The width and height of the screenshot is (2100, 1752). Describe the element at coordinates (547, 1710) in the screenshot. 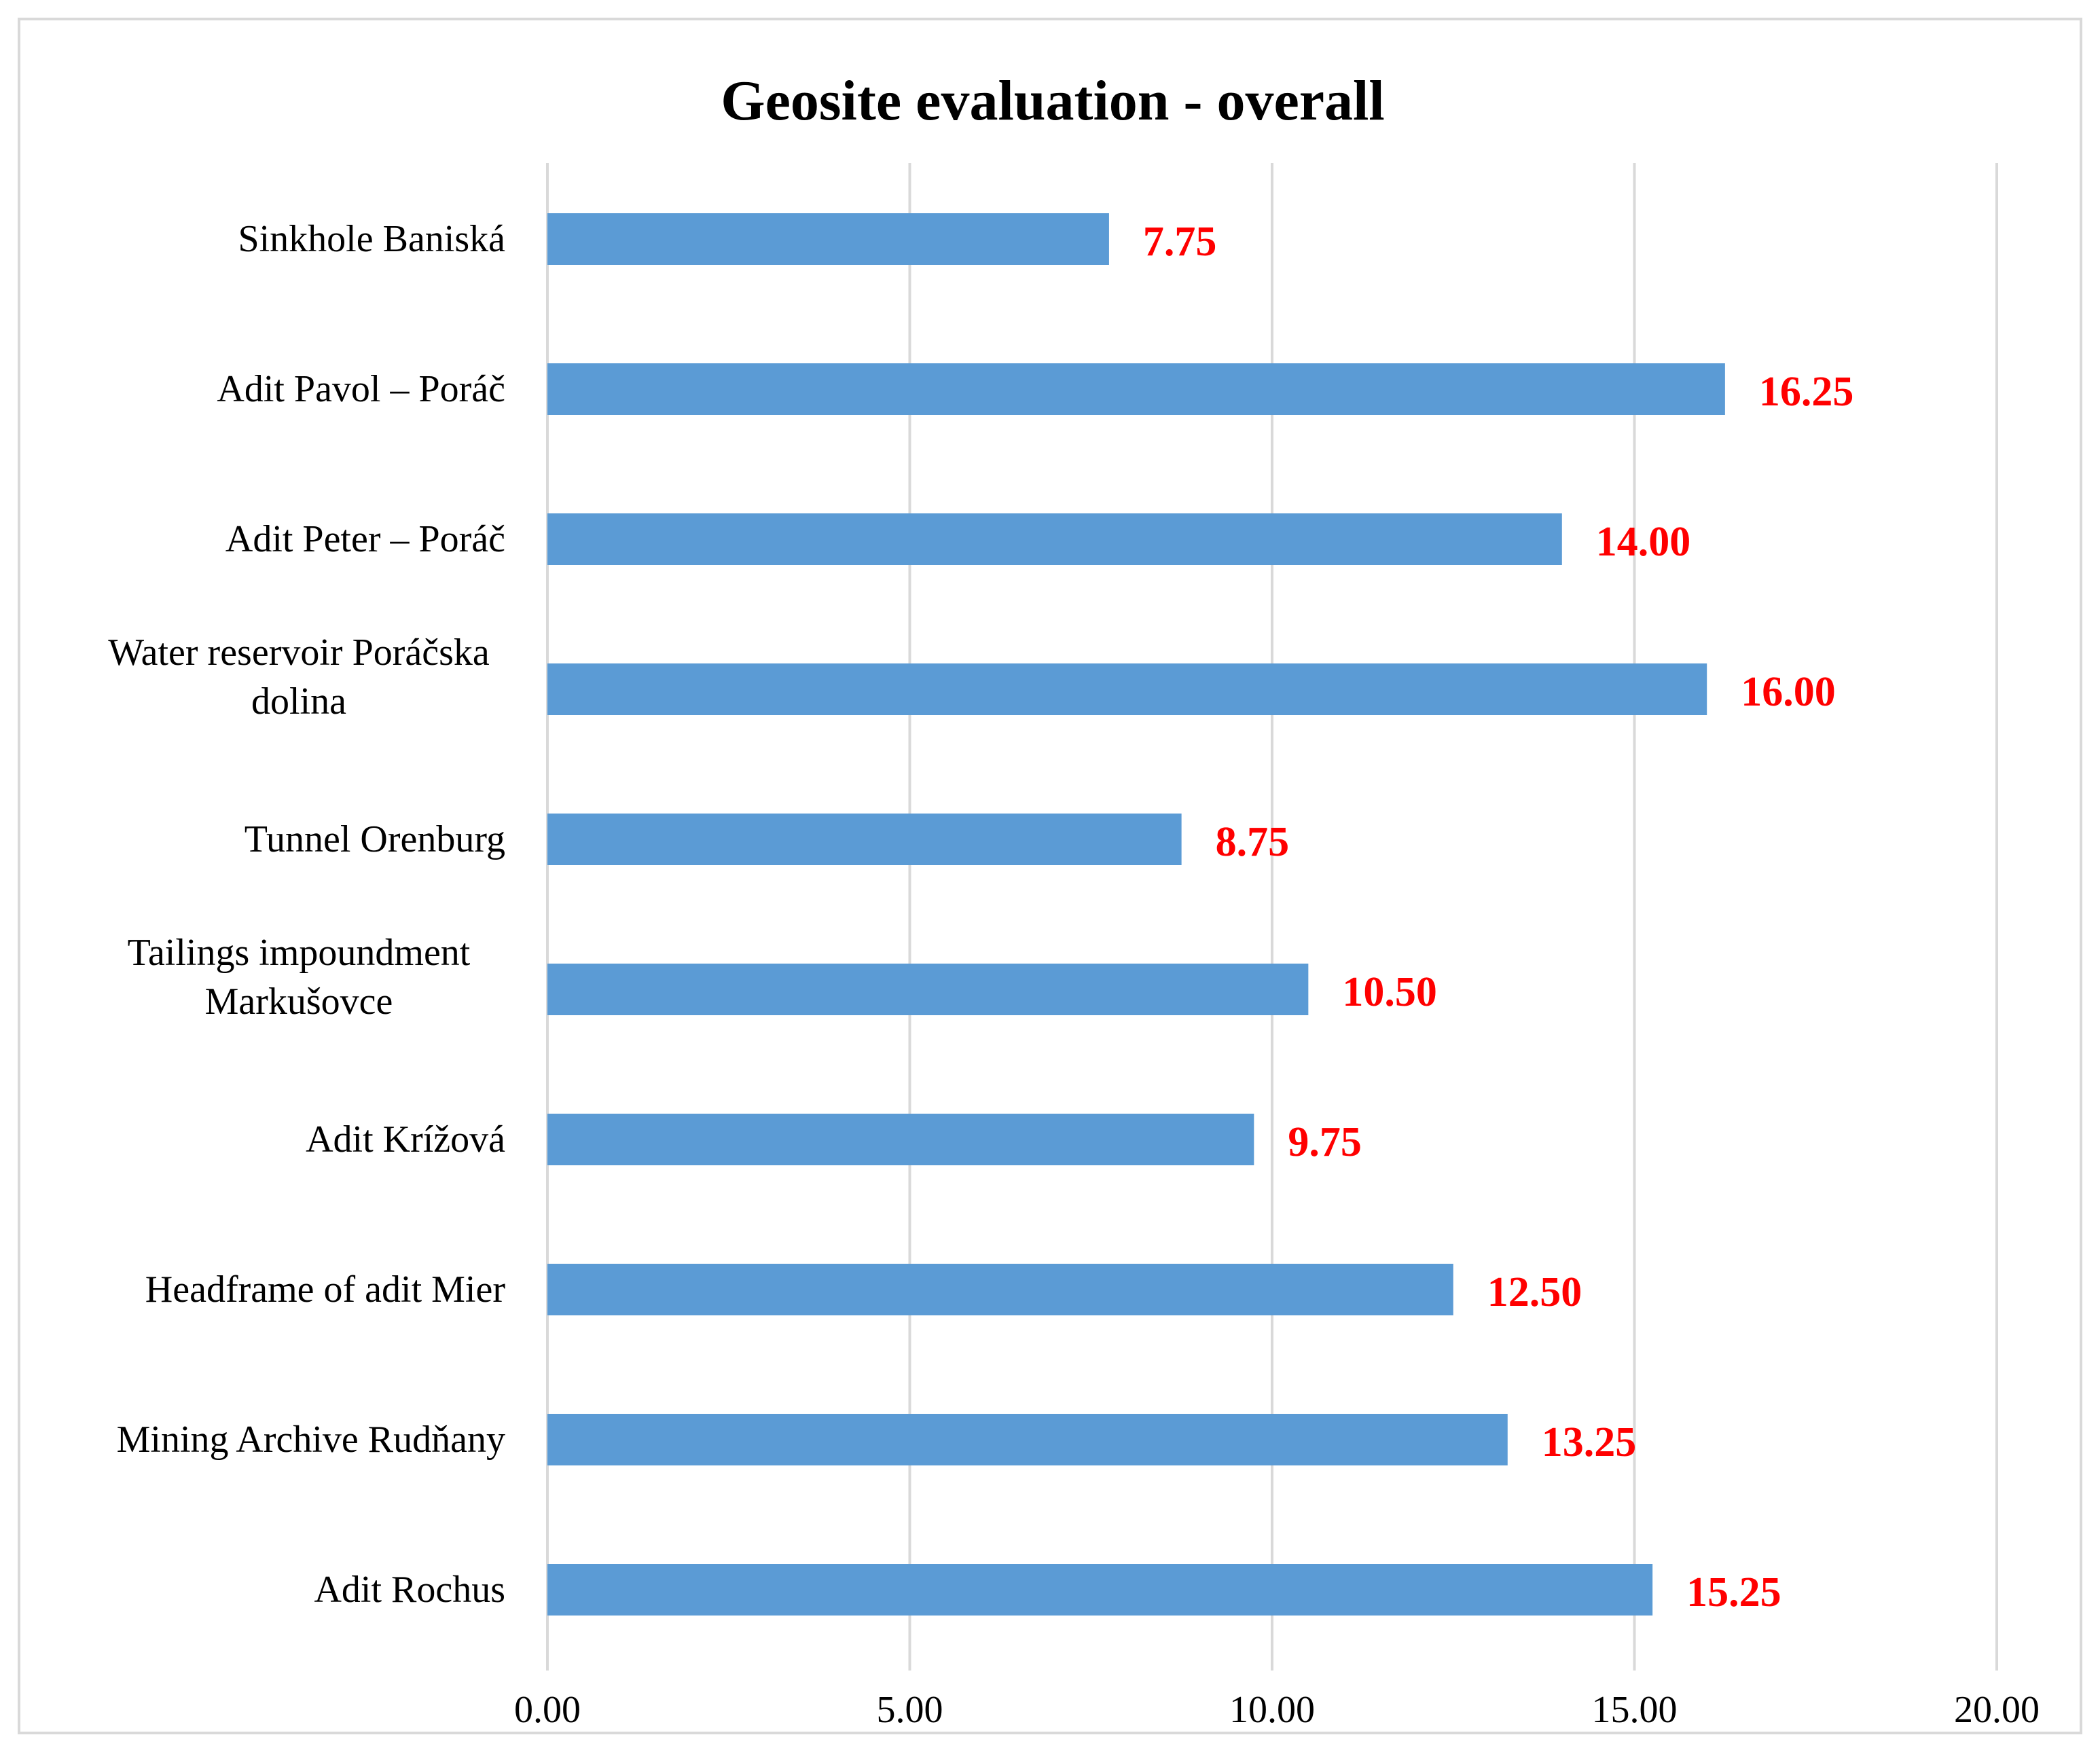

I see `x-tick-label: 0.00` at that location.